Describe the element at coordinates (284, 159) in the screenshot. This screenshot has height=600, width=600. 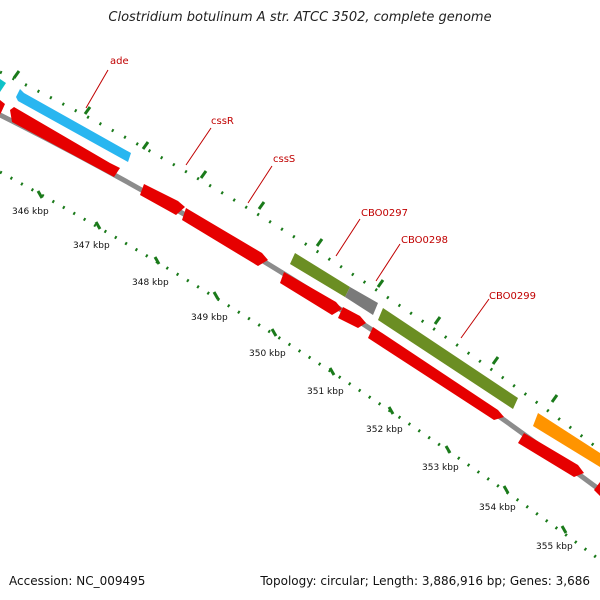
I see `gene-label-cssS: cssS` at that location.